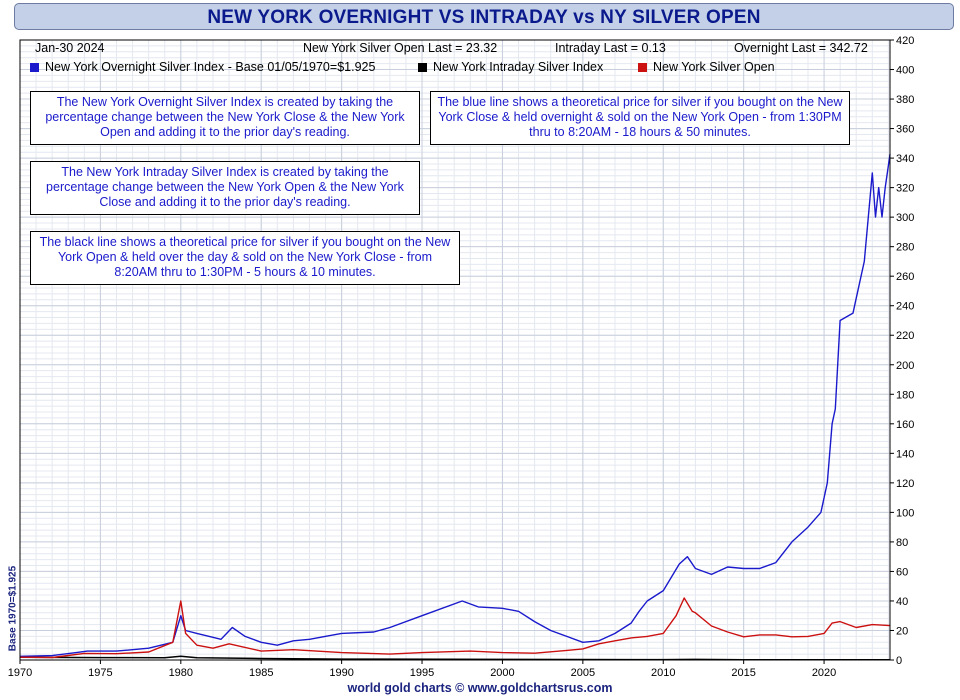  I want to click on legend-swatch-black, so click(422, 67).